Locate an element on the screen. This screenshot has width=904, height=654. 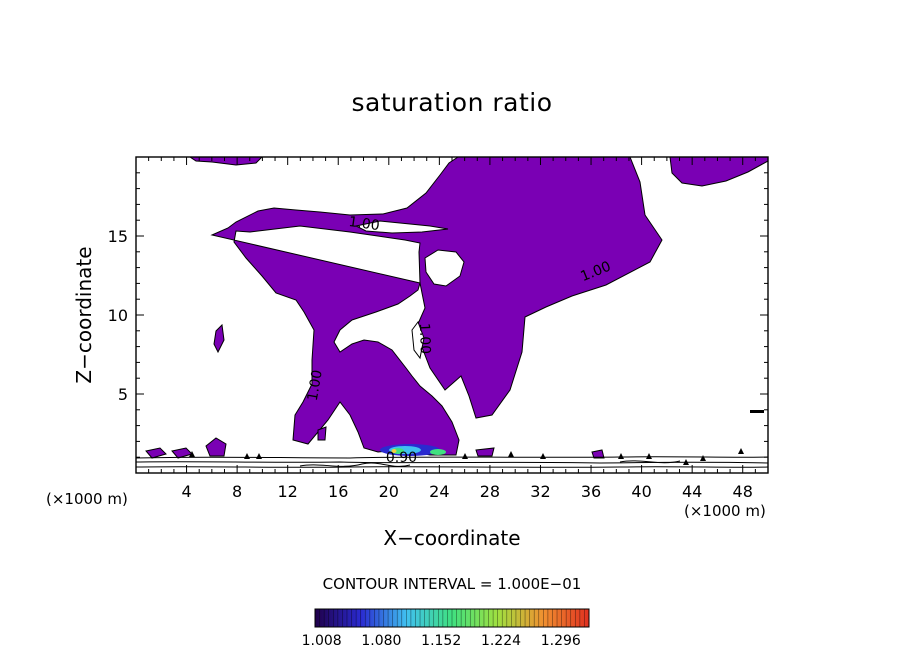
y-axis-label: Z−coordinate is located at coordinates (84, 315).